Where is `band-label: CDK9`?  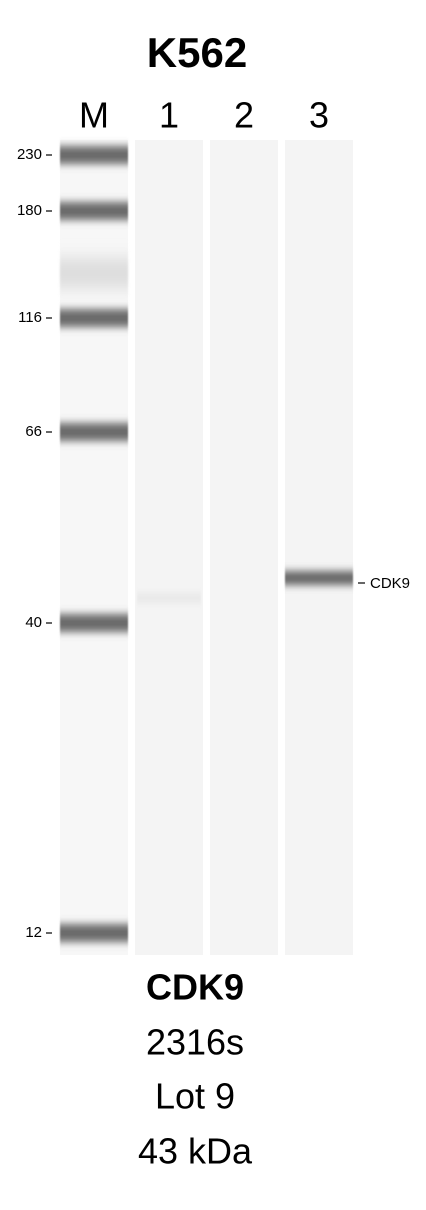 band-label: CDK9 is located at coordinates (390, 583).